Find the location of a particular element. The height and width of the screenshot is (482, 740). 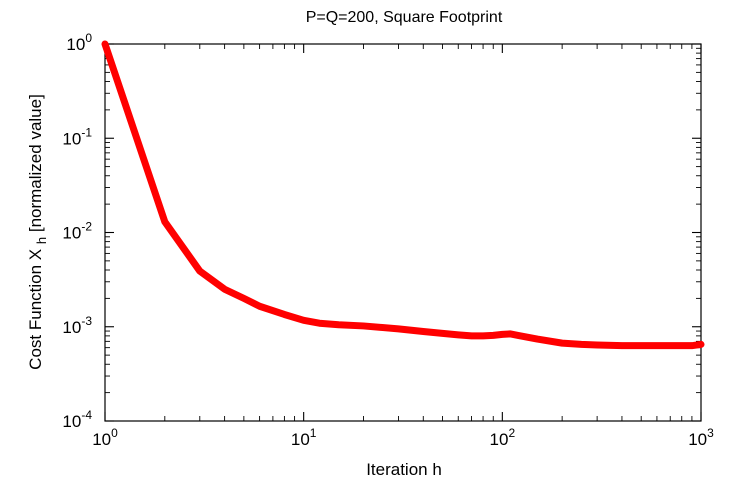

chart-title: P=Q=200, Square Footprint is located at coordinates (404, 17).